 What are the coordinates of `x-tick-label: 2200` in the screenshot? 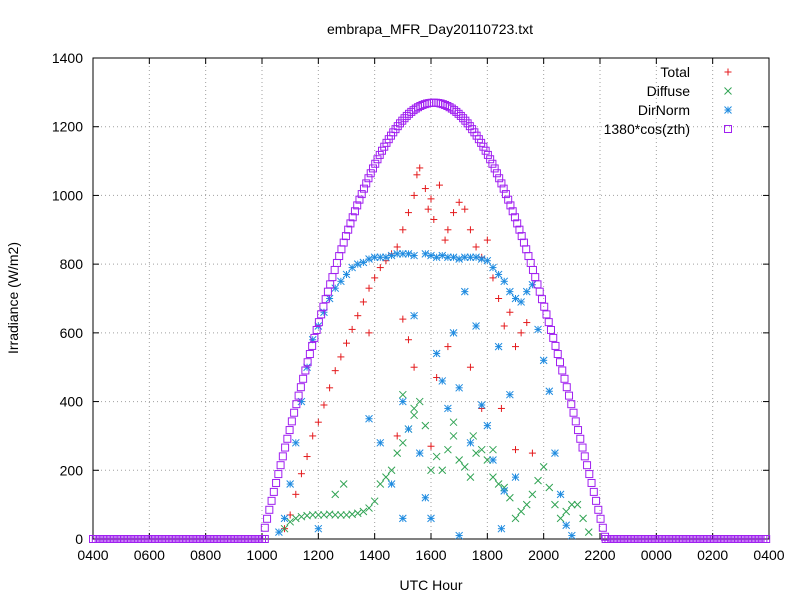 It's located at (599, 555).